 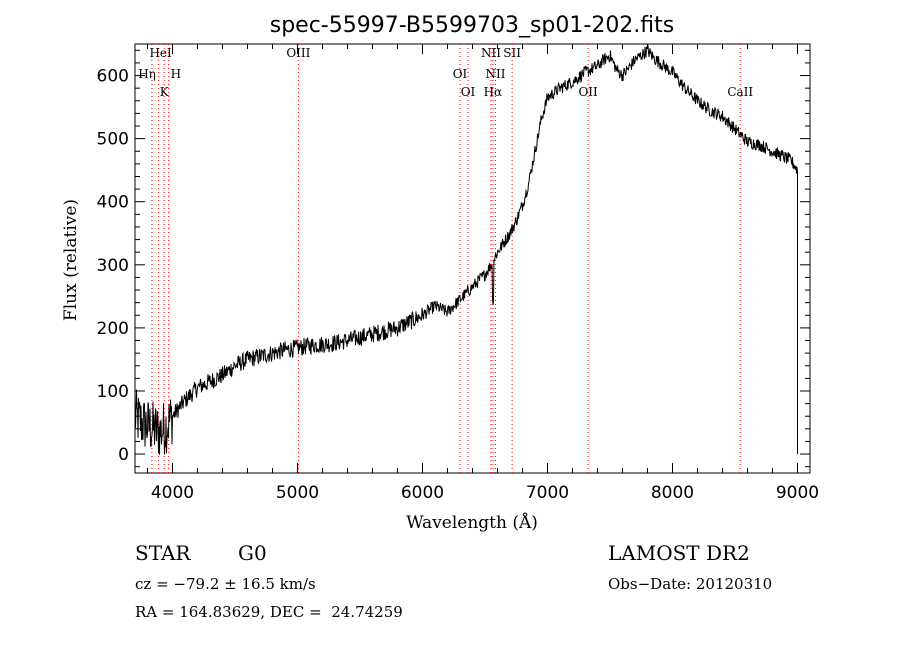 I want to click on spectral-line-label: HeI, so click(x=160, y=53).